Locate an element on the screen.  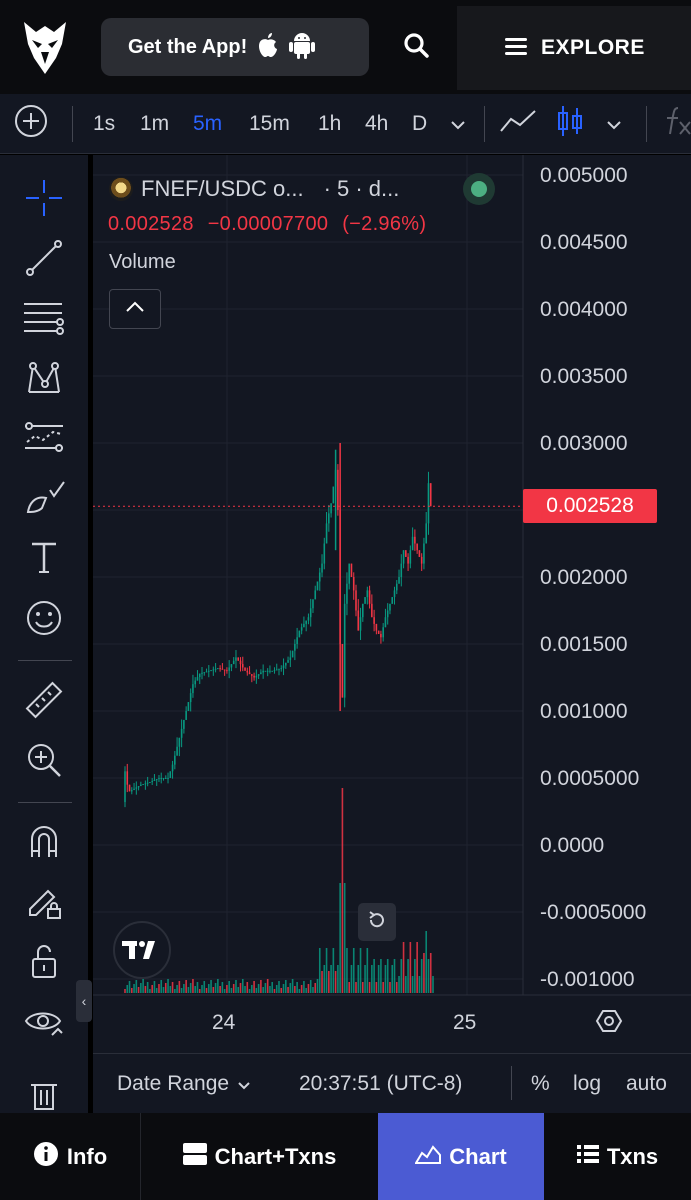
add-symbol-button is located at coordinates (31, 124).